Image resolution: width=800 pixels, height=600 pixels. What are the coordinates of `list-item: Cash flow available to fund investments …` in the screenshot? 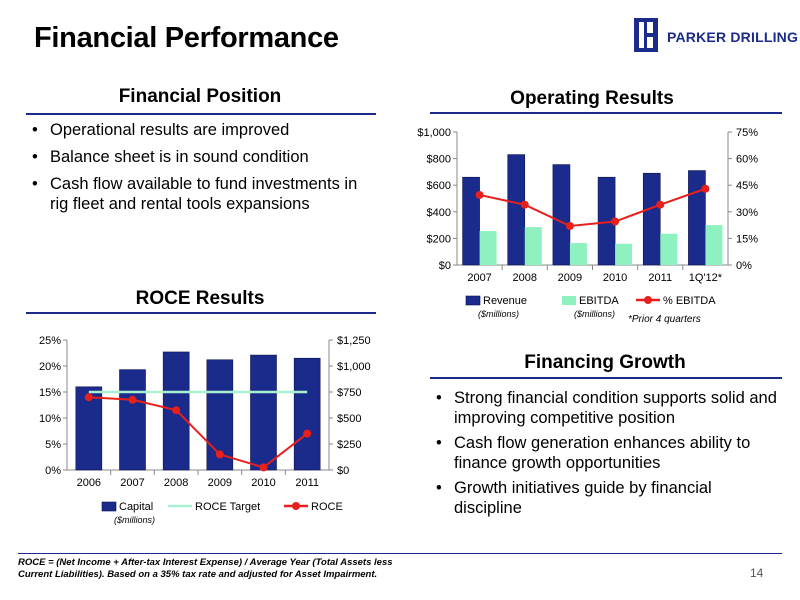 It's located at (200, 194).